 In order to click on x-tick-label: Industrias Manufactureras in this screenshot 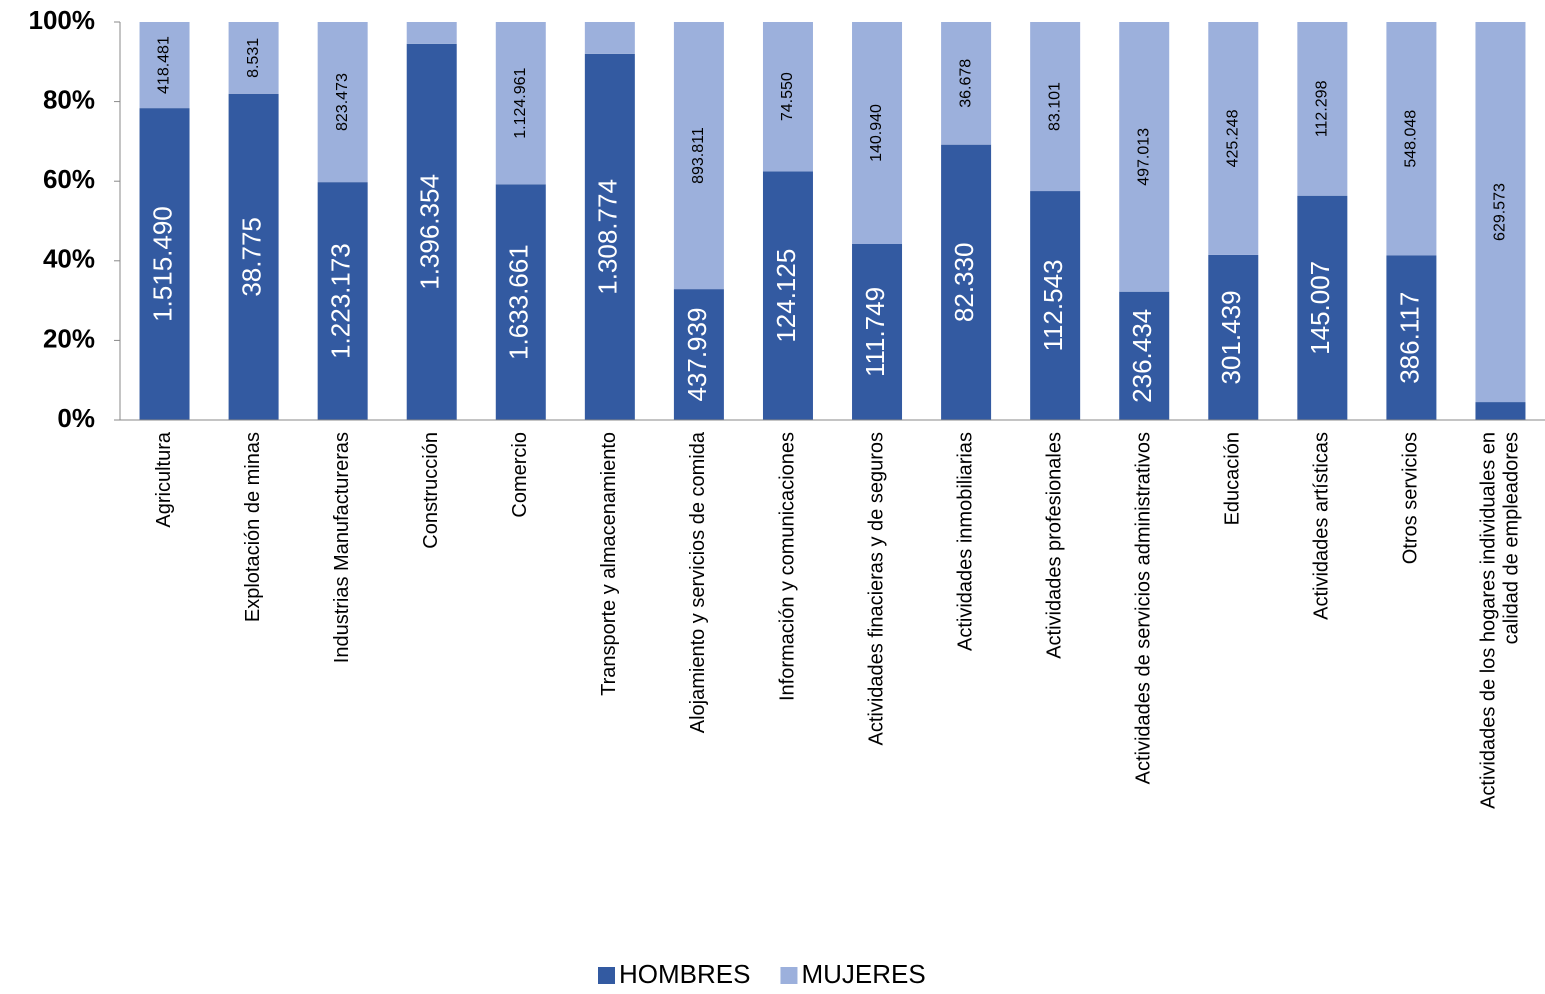, I will do `click(342, 547)`.